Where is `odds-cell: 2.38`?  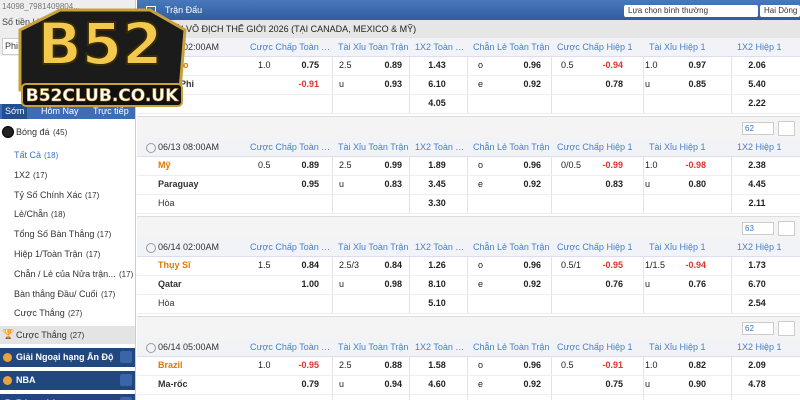 odds-cell: 2.38 is located at coordinates (757, 165).